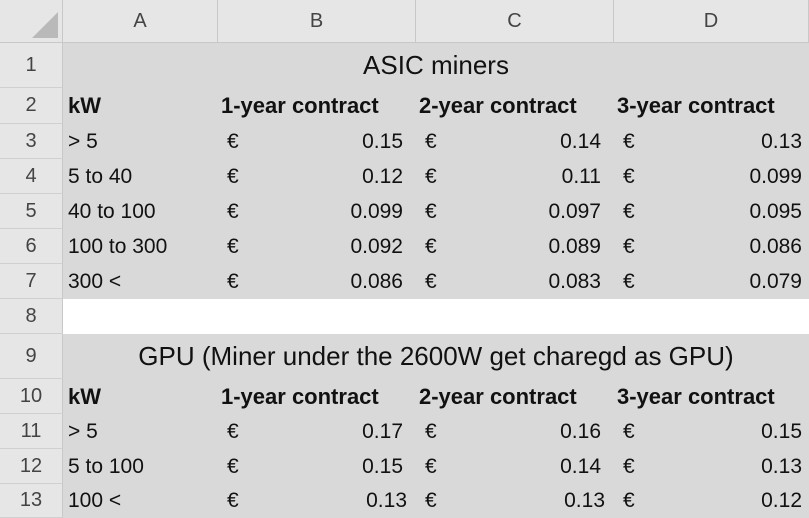  What do you see at coordinates (83, 431) in the screenshot?
I see `gpu-kw-cell: > 5` at bounding box center [83, 431].